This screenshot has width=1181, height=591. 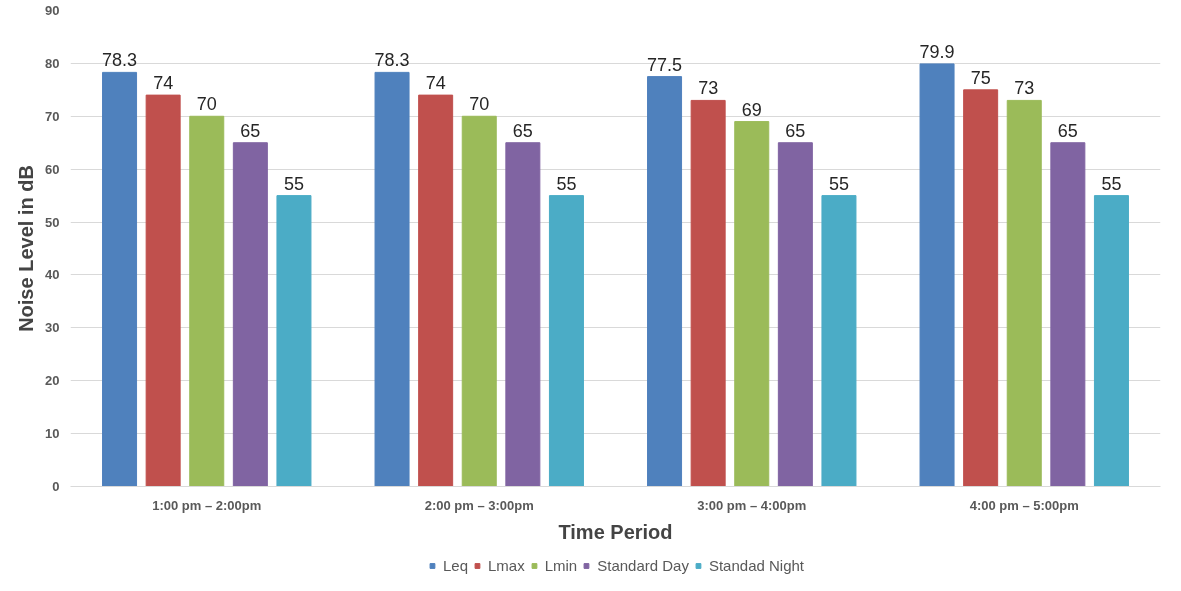 I want to click on y-tick-label: 80, so click(x=52, y=63).